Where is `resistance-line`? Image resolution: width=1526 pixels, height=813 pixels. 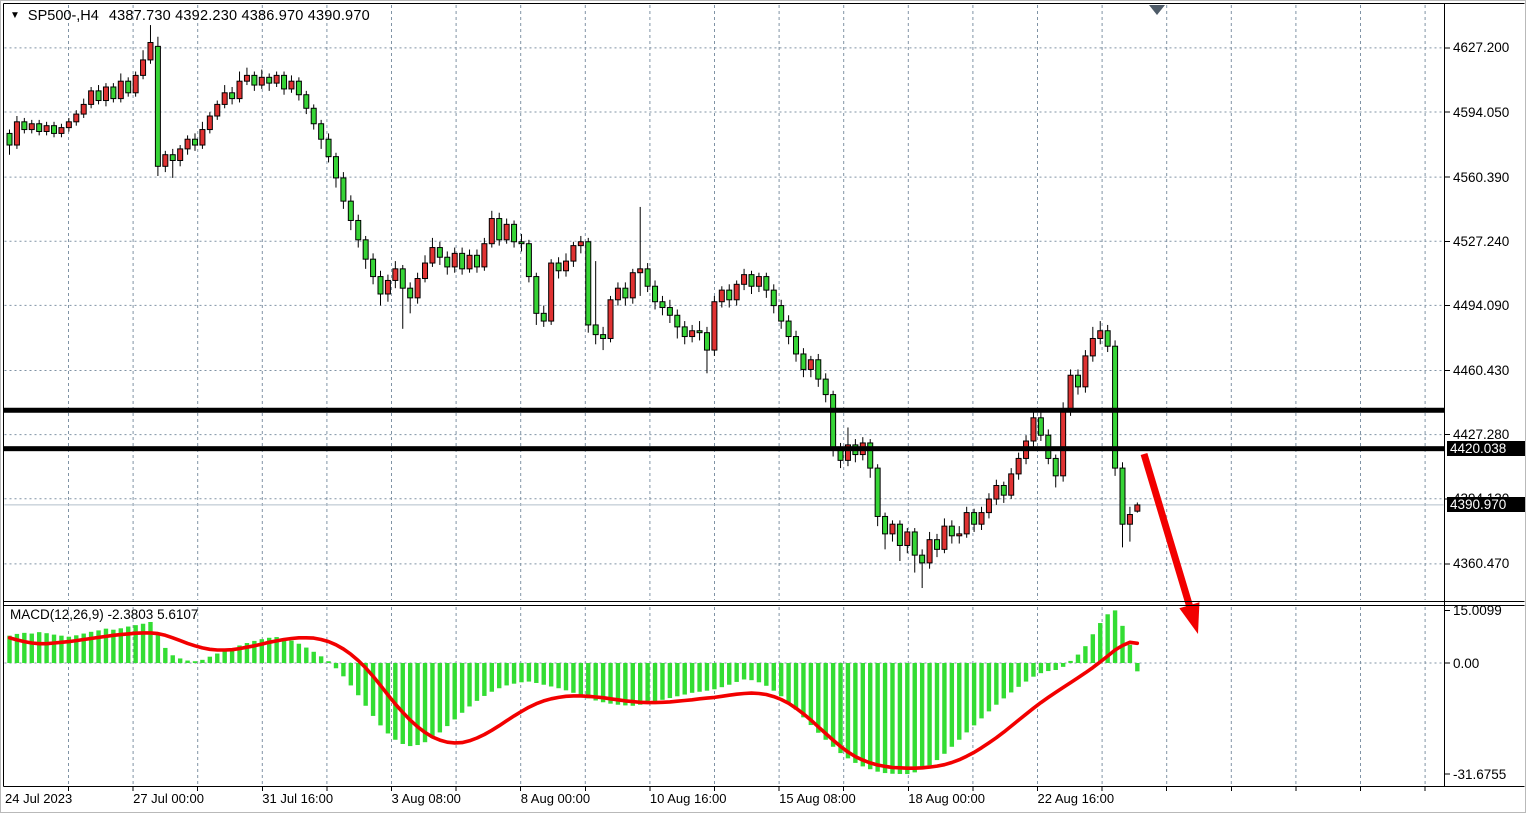 resistance-line is located at coordinates (724, 410).